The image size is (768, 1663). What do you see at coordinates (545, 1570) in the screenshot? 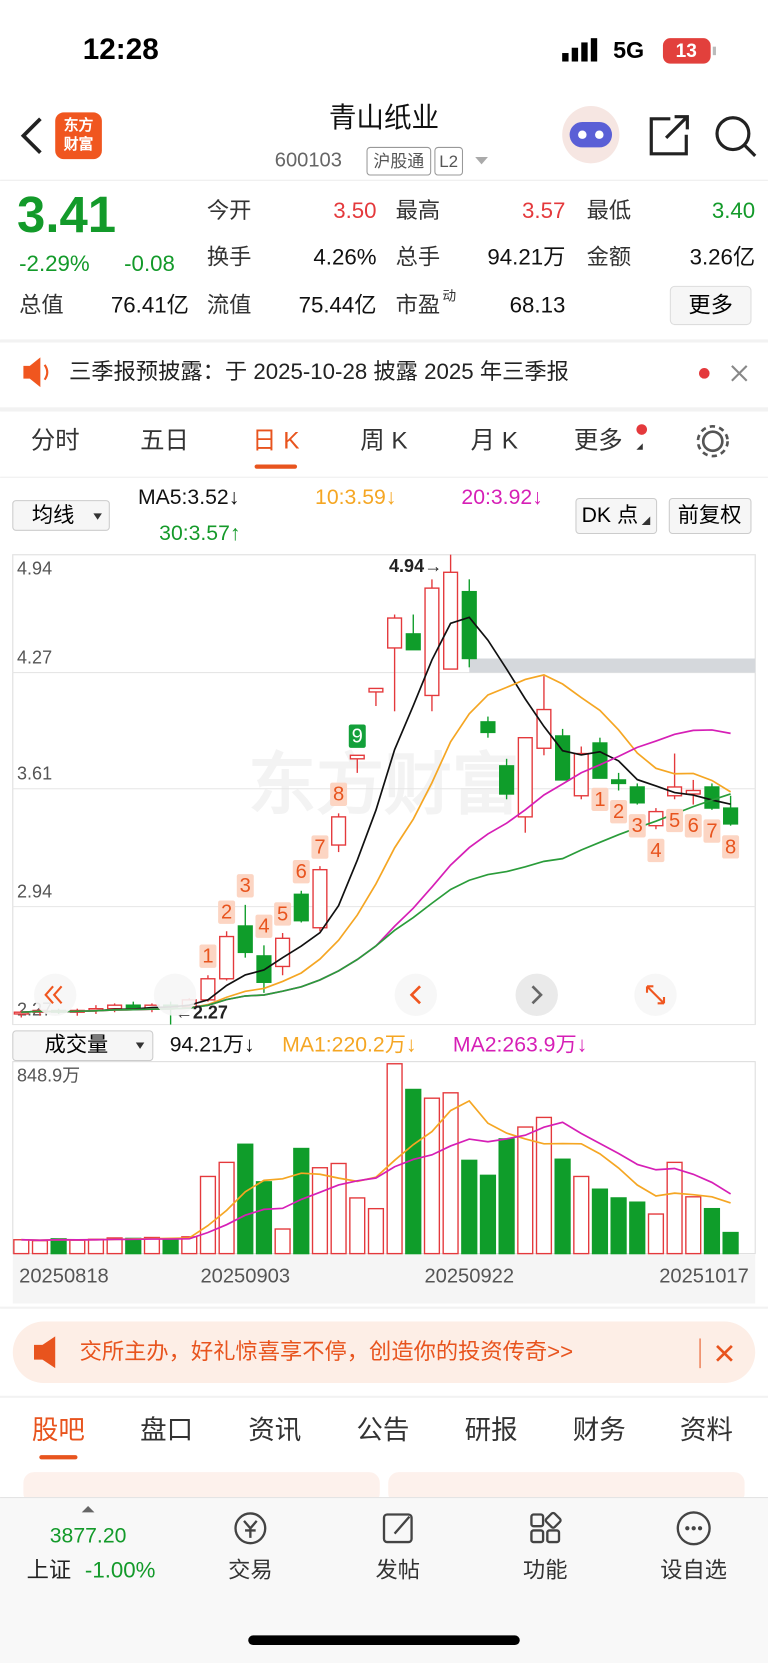
I see `footer-item: 功能` at bounding box center [545, 1570].